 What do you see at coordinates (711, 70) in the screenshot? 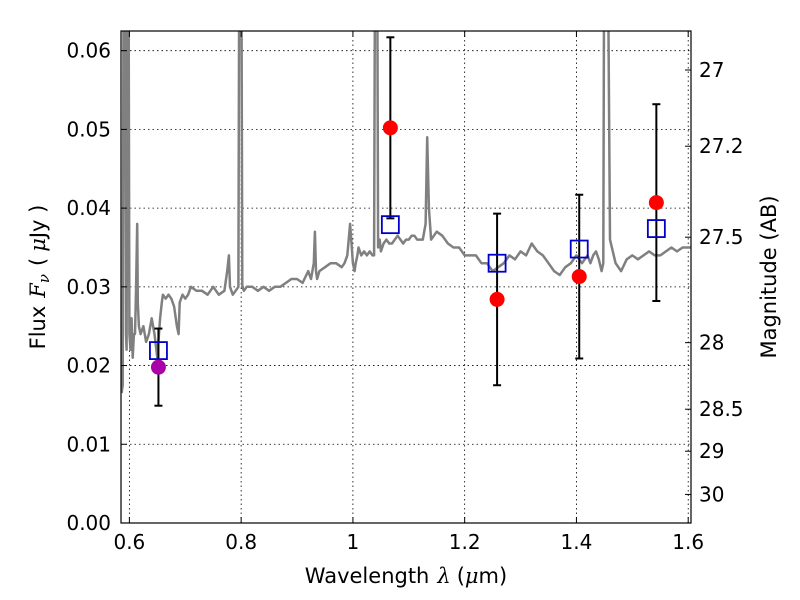
I see `y2-tick-label: 27` at bounding box center [711, 70].